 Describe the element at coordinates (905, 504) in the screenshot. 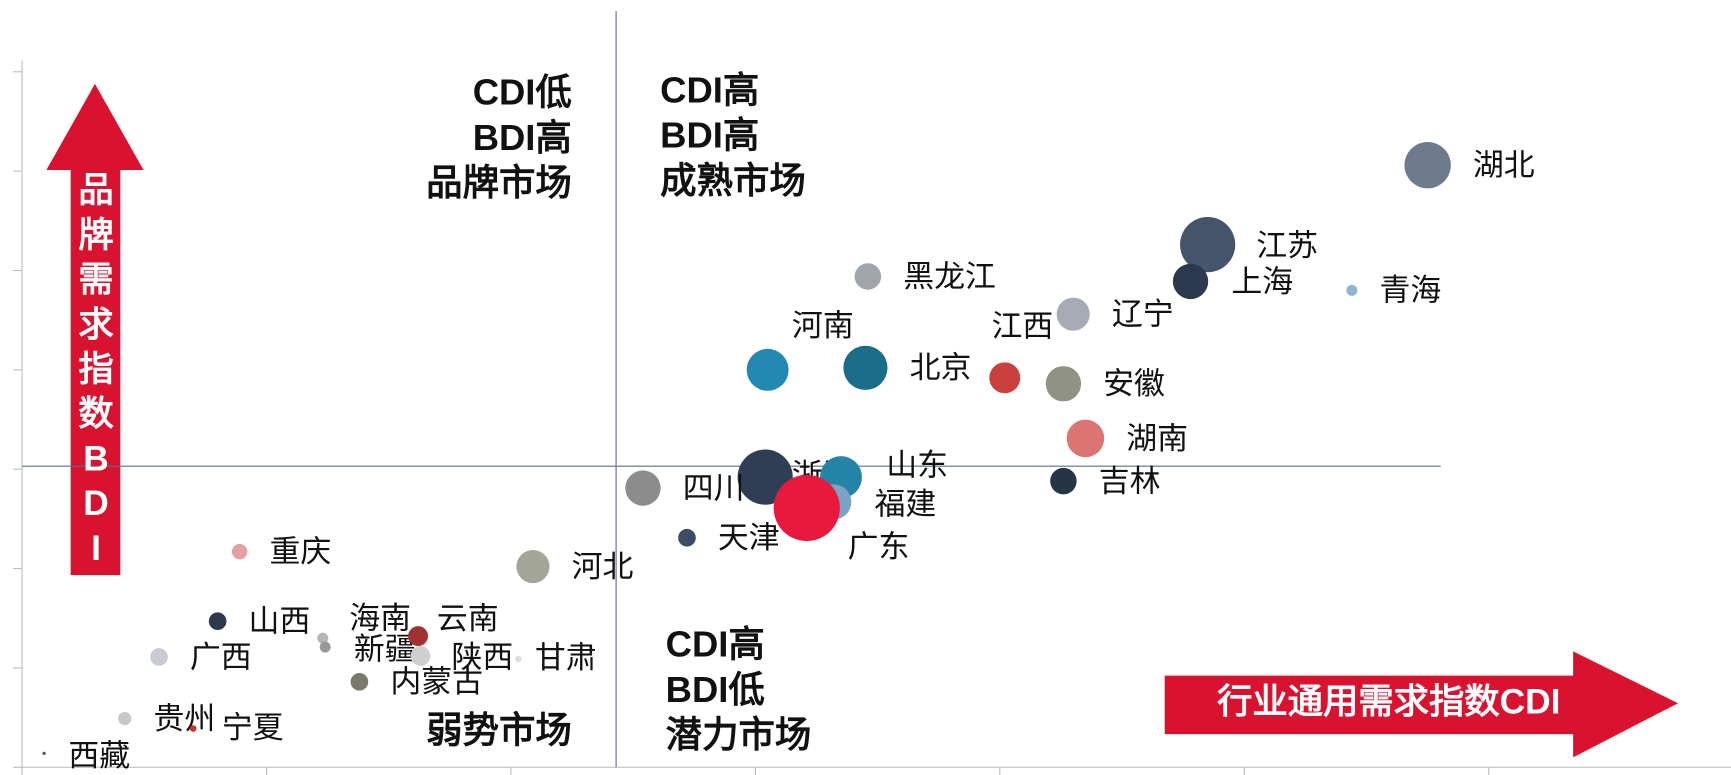

I see `point-label: 福建` at that location.